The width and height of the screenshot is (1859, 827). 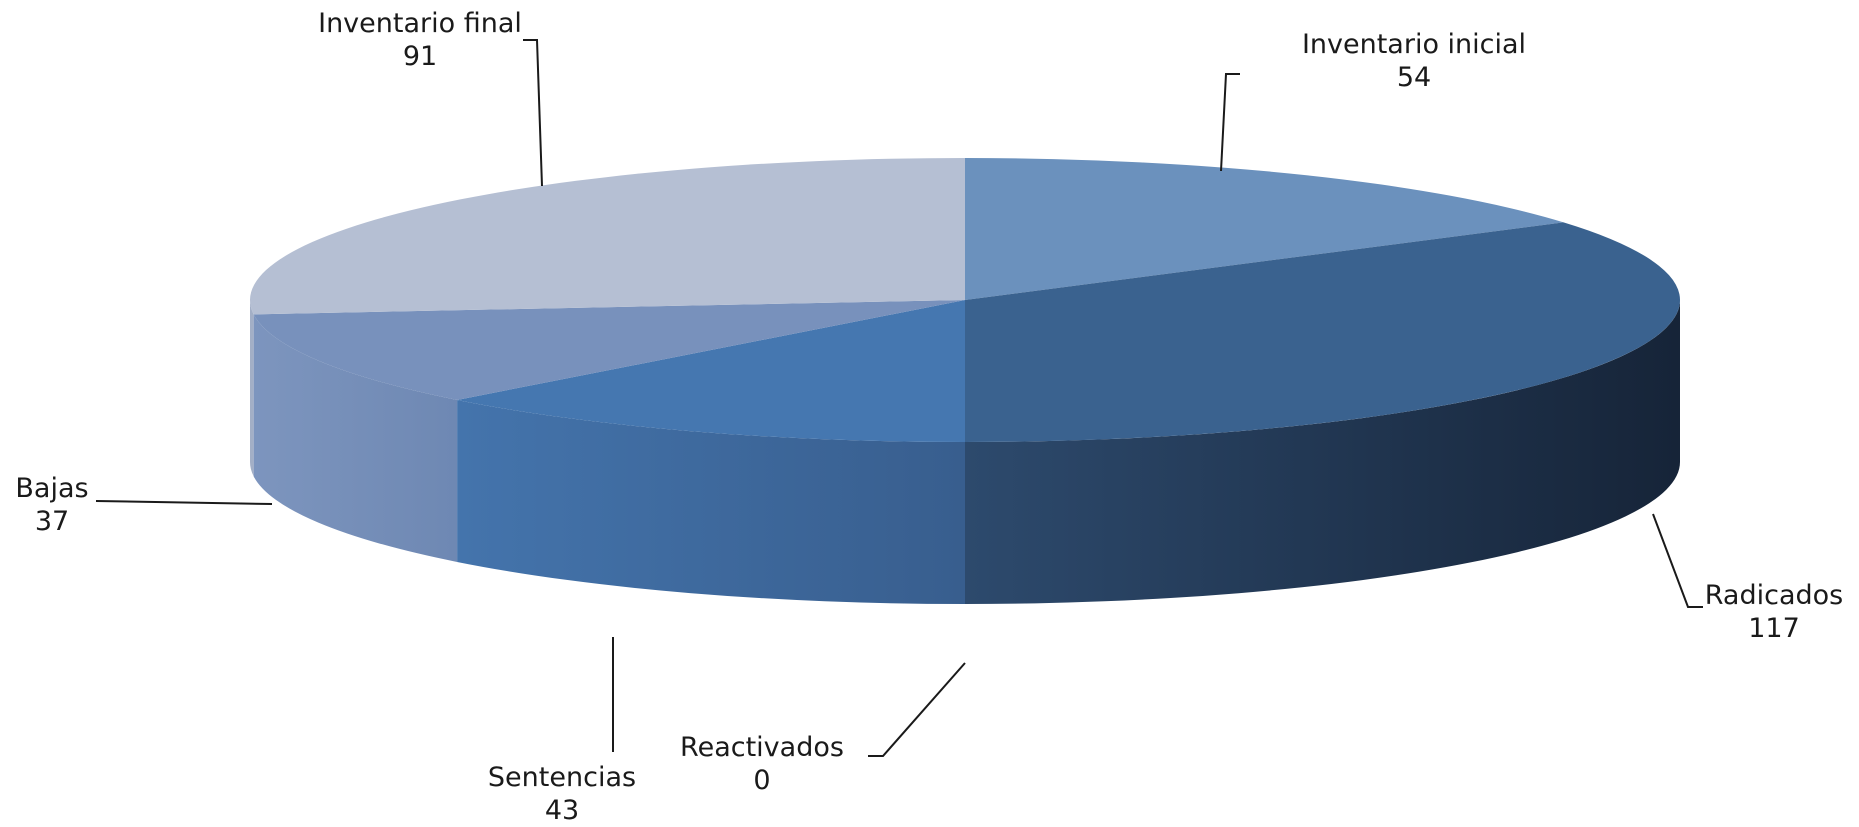 I want to click on data-label-value: 37, so click(x=52, y=521).